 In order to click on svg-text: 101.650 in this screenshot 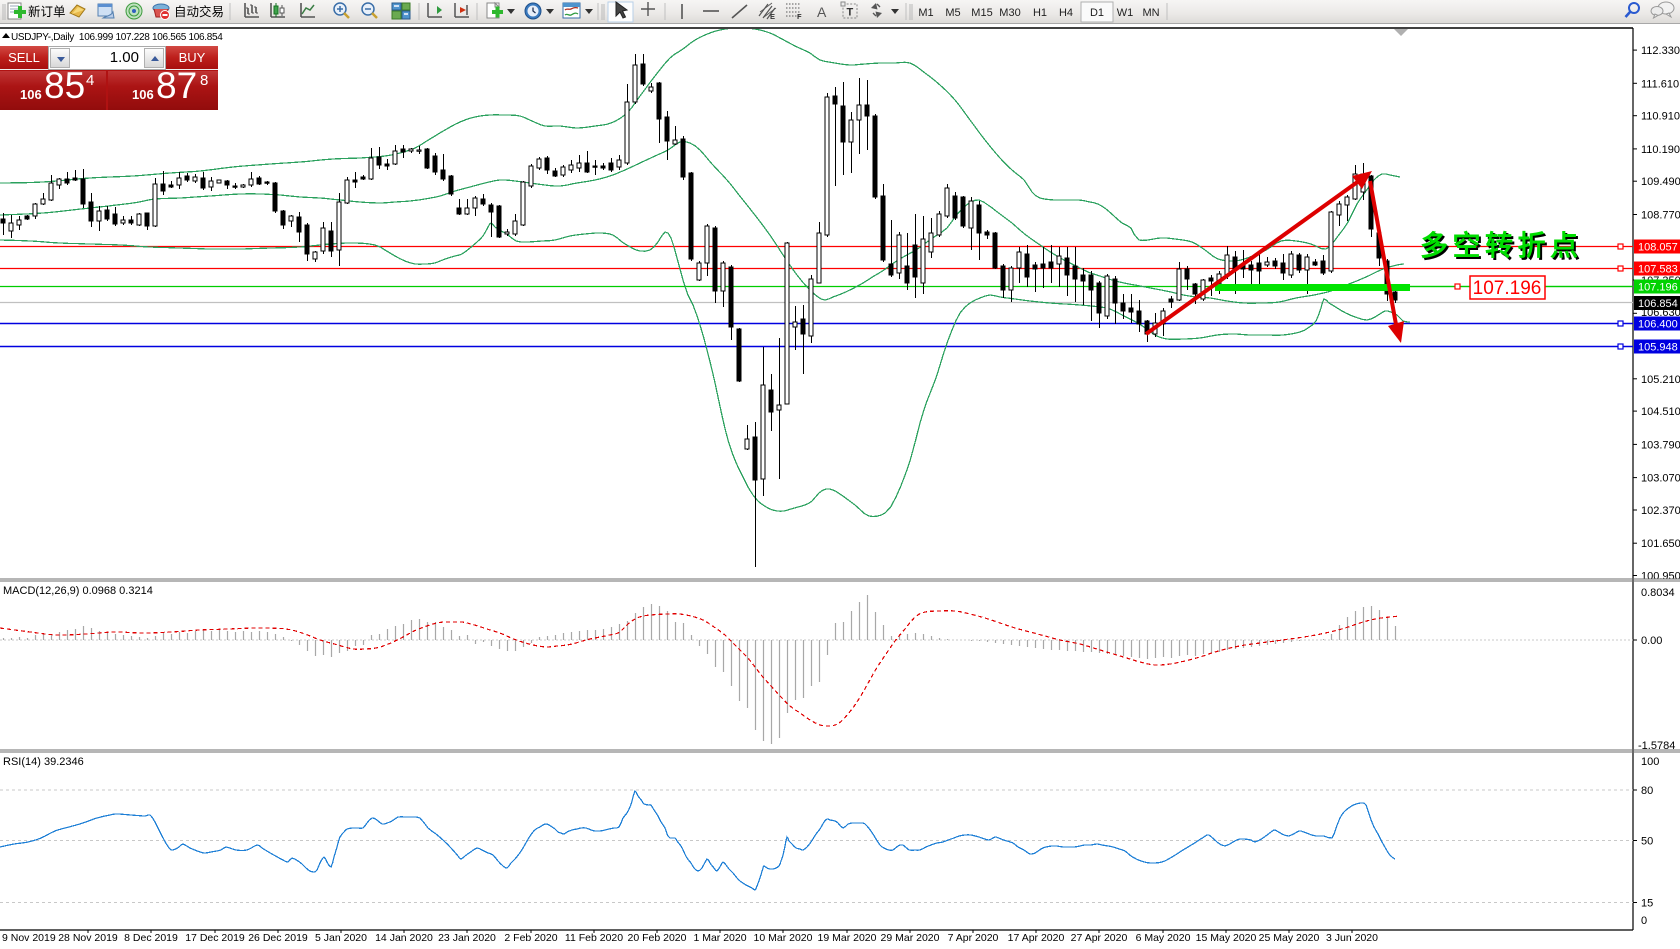, I will do `click(1660, 544)`.